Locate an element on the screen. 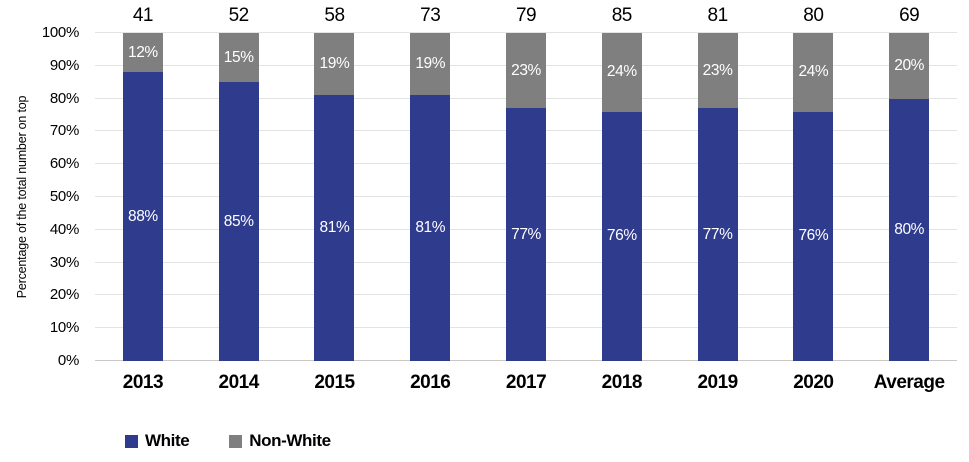 The image size is (969, 462). bar-total-label: 80 is located at coordinates (813, 15).